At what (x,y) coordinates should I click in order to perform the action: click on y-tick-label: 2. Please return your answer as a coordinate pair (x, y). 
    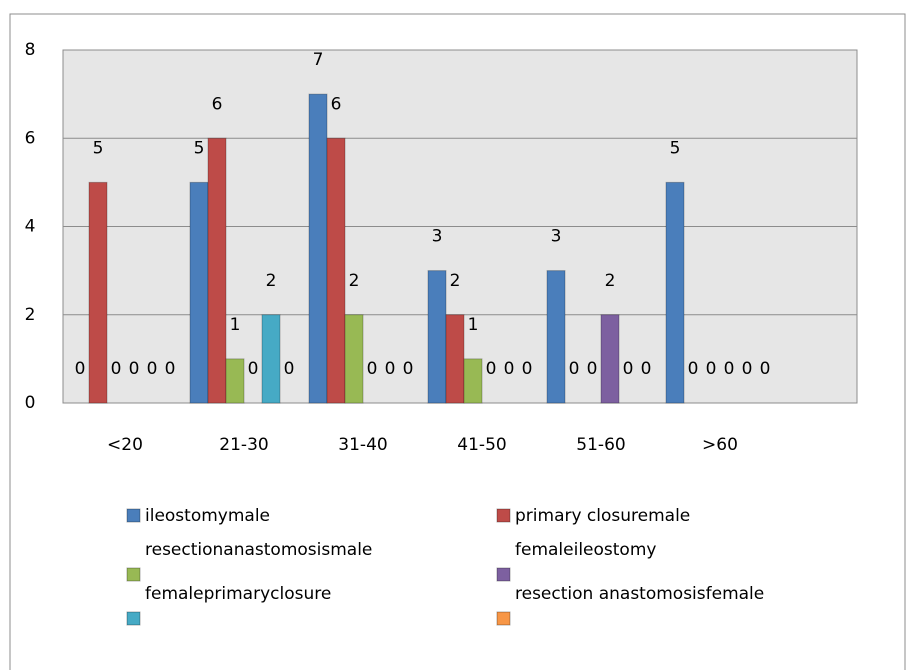
    Looking at the image, I should click on (30, 315).